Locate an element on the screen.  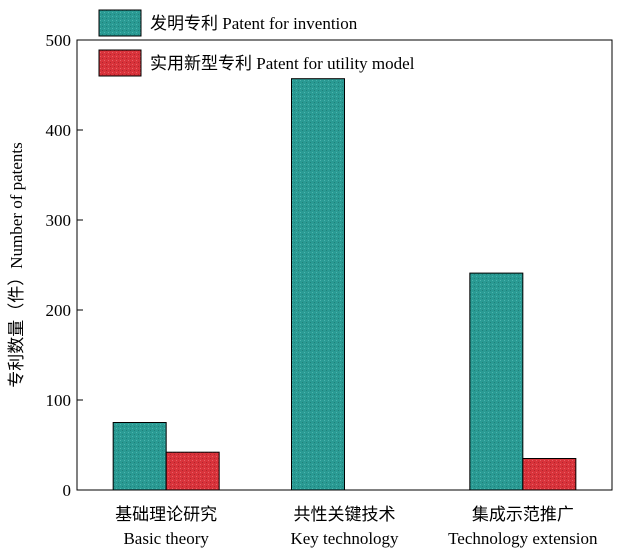
y-tick-label: 500 is located at coordinates (59, 40).